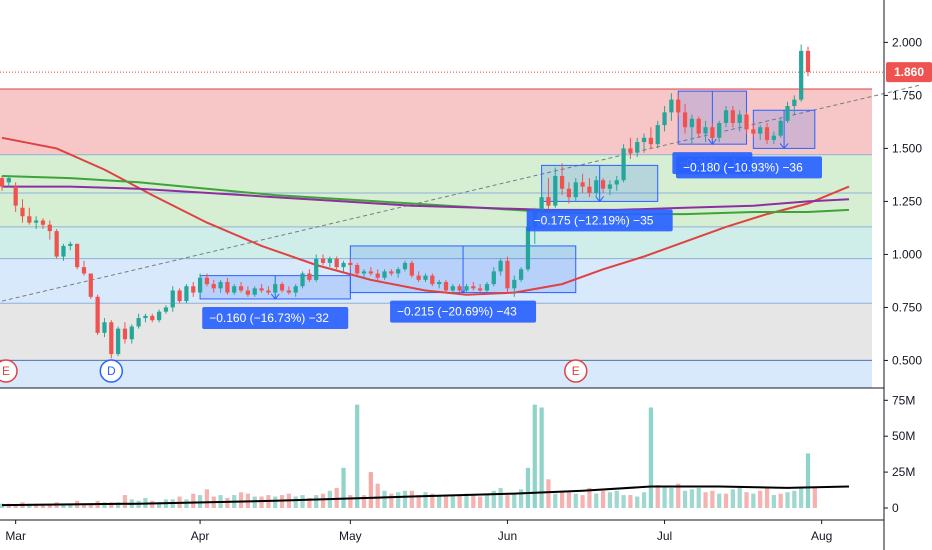 Image resolution: width=932 pixels, height=550 pixels. I want to click on range-label-text: −0.160 (−16.73%) −32, so click(269, 318).